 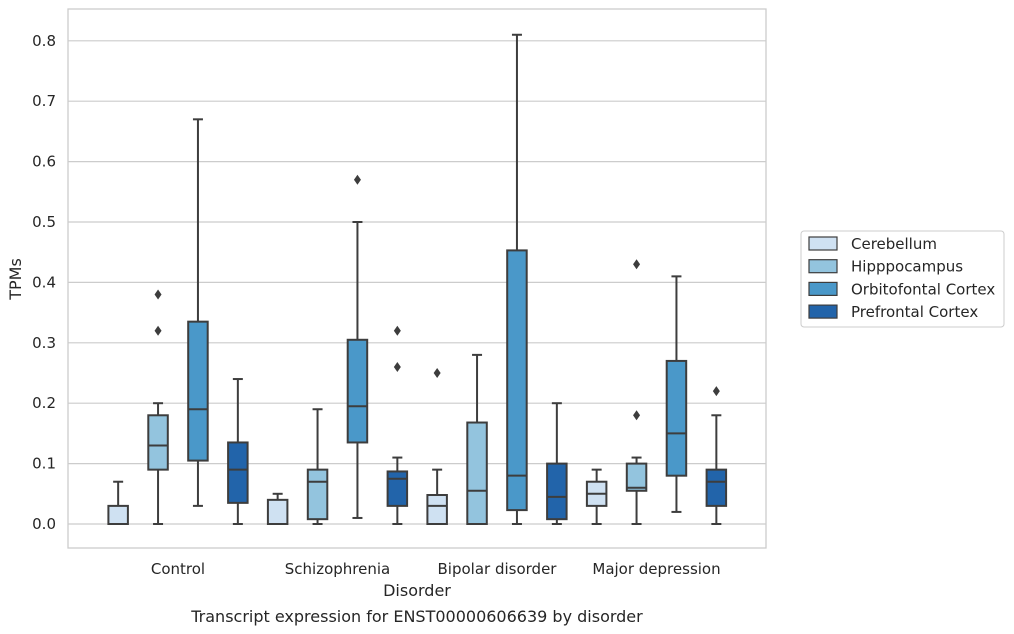 What do you see at coordinates (44, 343) in the screenshot?
I see `y-tick-label: 0.3` at bounding box center [44, 343].